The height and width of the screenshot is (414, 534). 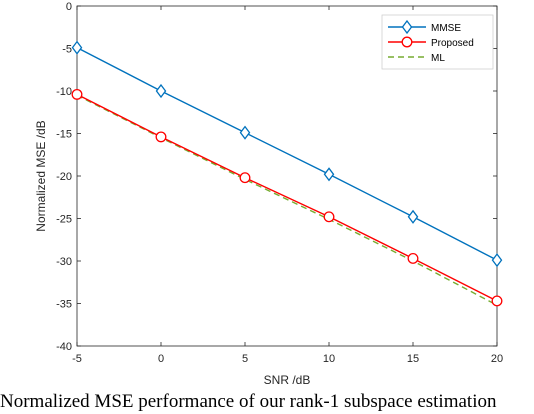 I want to click on y-tick-label: 0, so click(x=69, y=7).